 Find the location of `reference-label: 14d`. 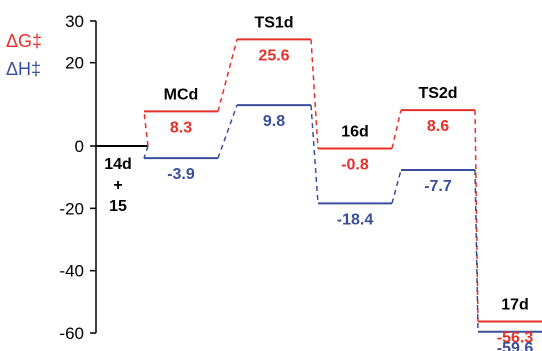

reference-label: 14d is located at coordinates (118, 164).